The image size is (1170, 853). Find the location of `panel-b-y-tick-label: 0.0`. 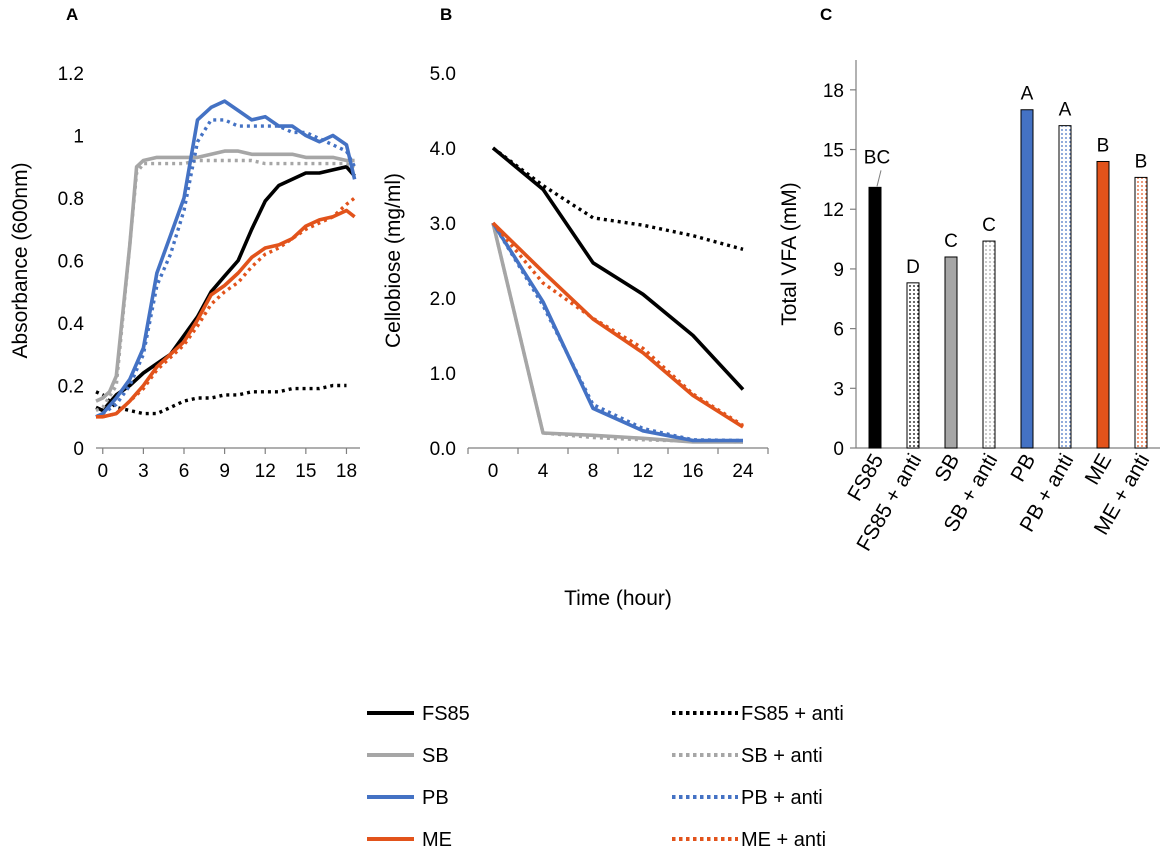

panel-b-y-tick-label: 0.0 is located at coordinates (443, 449).